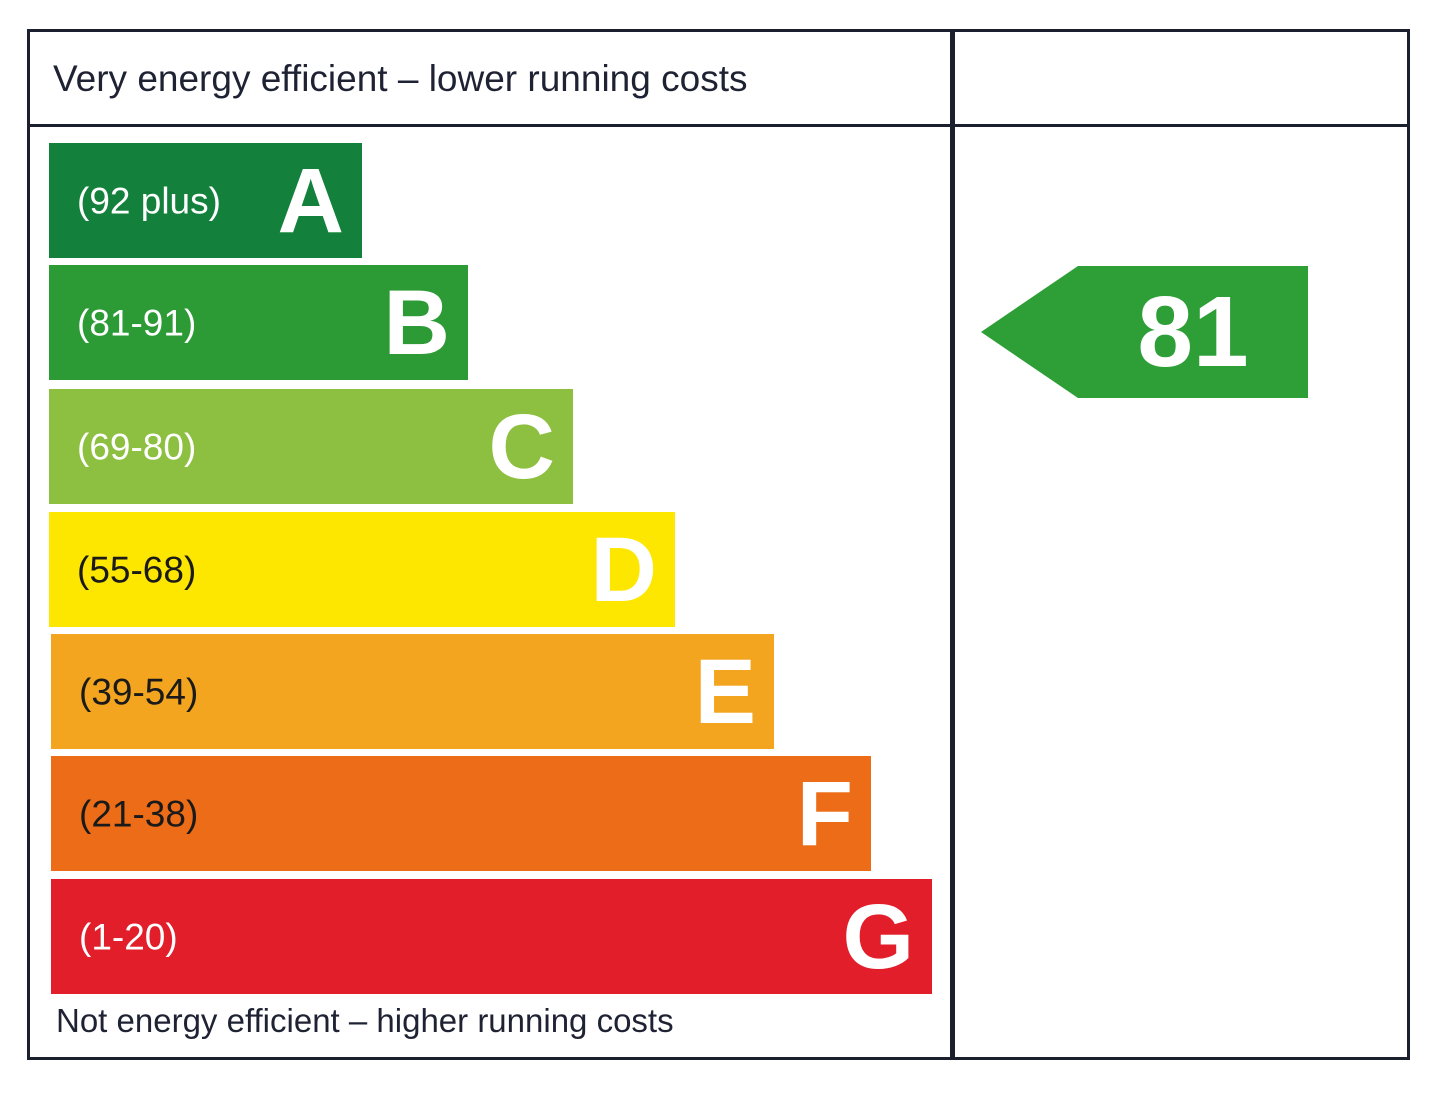  I want to click on band-d: (55-68) D, so click(362, 569).